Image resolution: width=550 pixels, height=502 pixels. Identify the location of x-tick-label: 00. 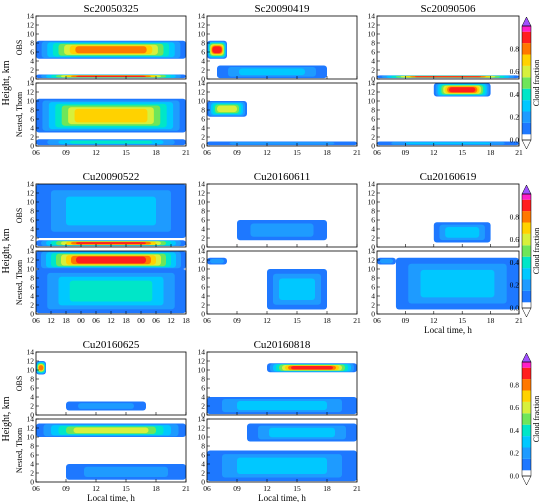
(141, 320).